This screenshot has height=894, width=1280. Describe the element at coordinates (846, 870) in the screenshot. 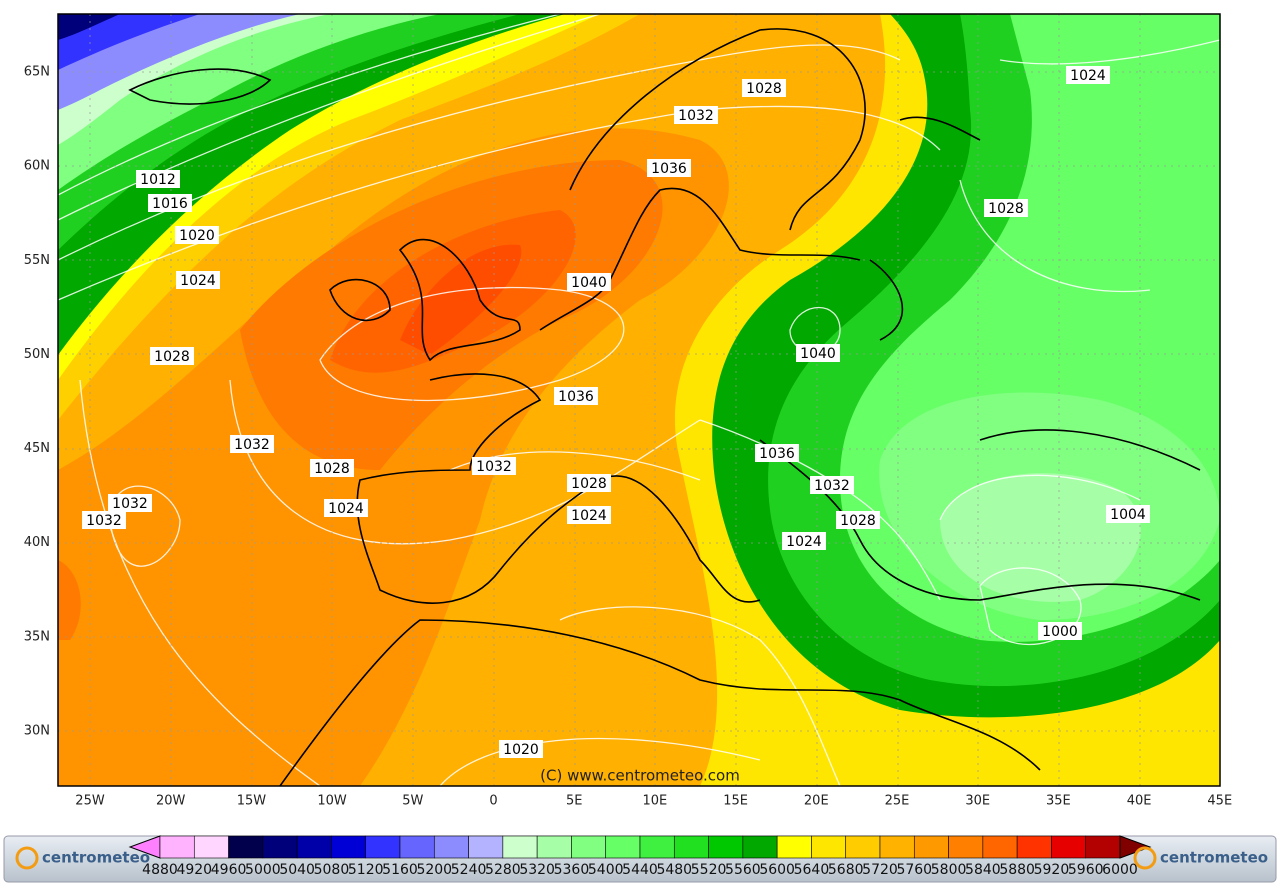

I see `colorbar-label: 5680` at that location.